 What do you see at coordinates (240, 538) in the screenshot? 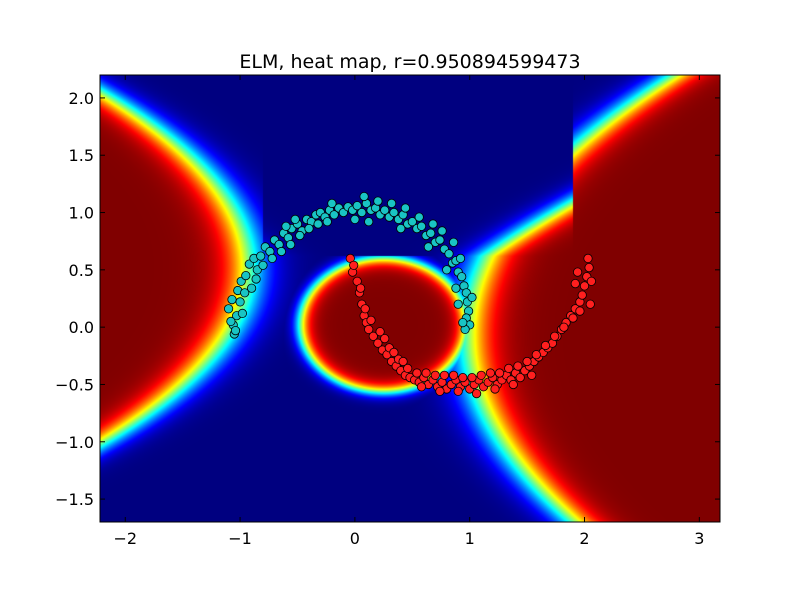
I see `x-tick-label: −1` at bounding box center [240, 538].